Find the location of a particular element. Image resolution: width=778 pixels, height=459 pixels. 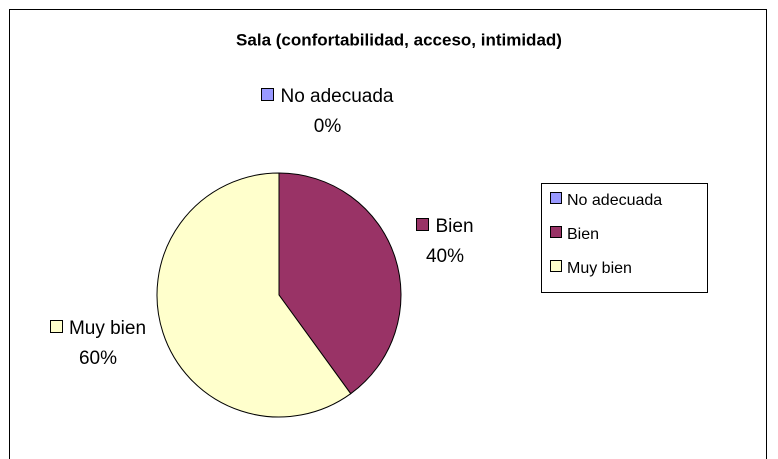

legend-label: Muy bien is located at coordinates (599, 268).